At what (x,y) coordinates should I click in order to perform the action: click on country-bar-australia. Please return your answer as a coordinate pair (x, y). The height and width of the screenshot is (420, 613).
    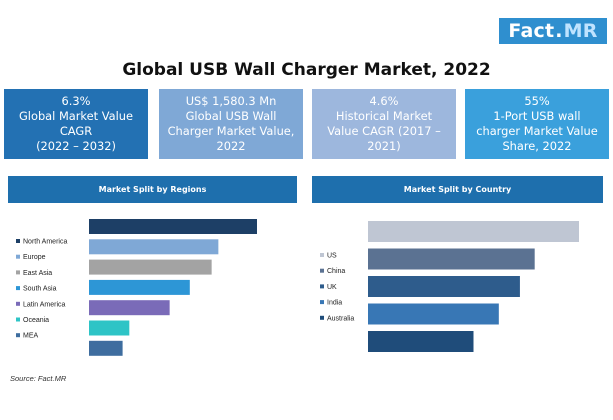
    Looking at the image, I should click on (421, 341).